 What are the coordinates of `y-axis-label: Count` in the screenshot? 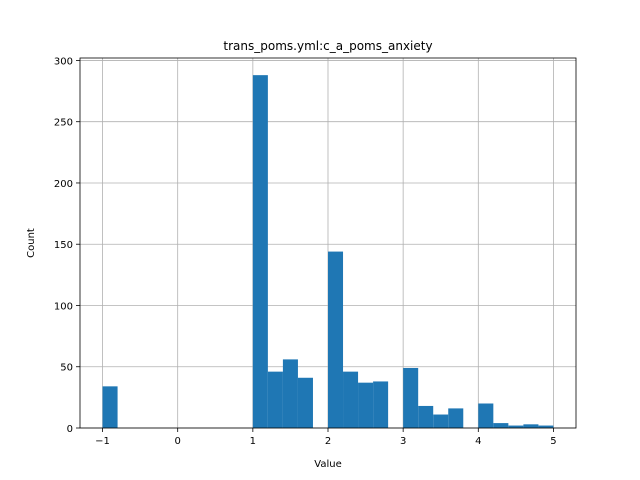 It's located at (31, 243).